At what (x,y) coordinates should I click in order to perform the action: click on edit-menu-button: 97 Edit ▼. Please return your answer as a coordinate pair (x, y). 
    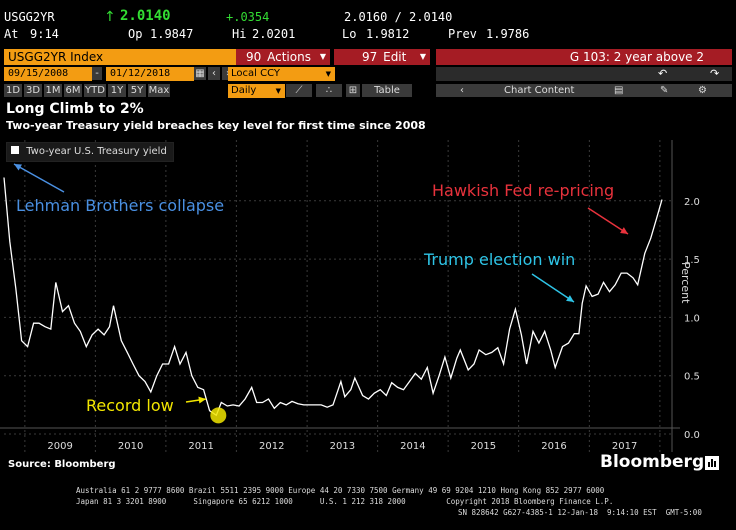
    Looking at the image, I should click on (382, 57).